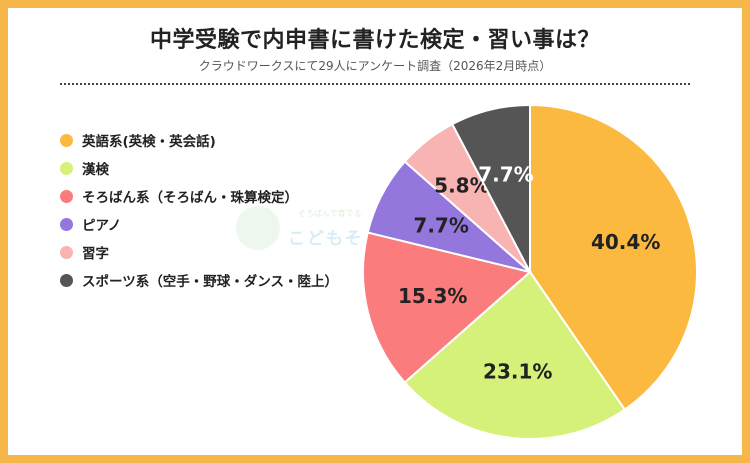  What do you see at coordinates (199, 224) in the screenshot?
I see `legend-item: ピアノ` at bounding box center [199, 224].